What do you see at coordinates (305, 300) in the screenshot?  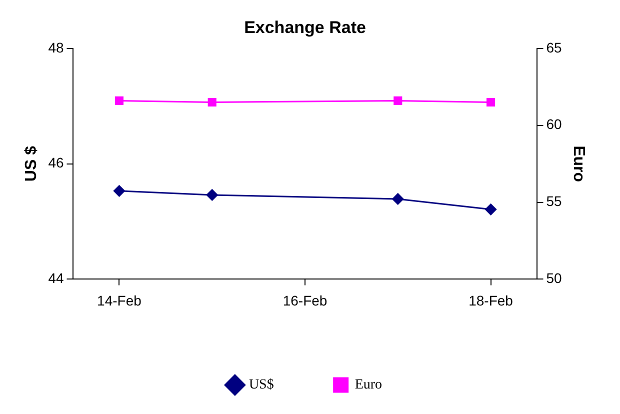 I see `x-tick-label: 16-Feb` at bounding box center [305, 300].